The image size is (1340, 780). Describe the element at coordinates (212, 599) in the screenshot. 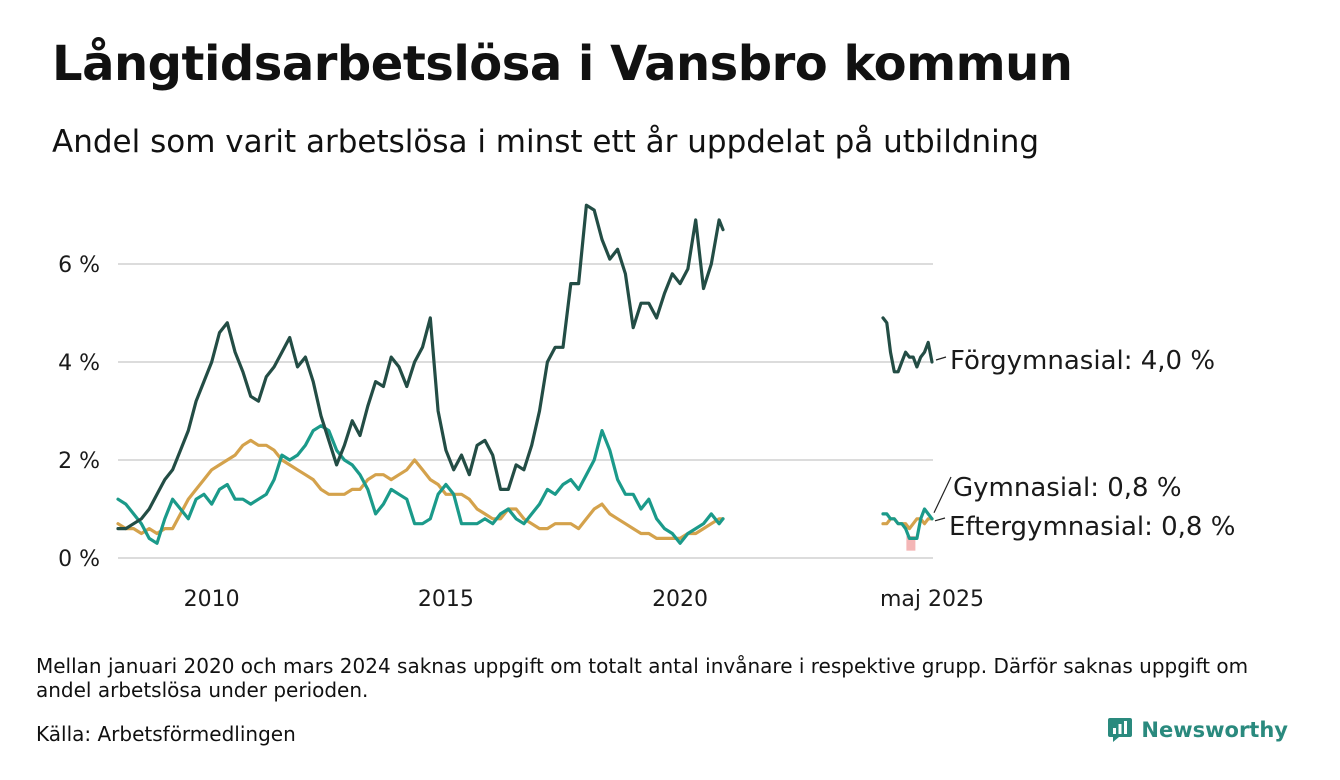

I see `x-tick-label: 2010` at that location.